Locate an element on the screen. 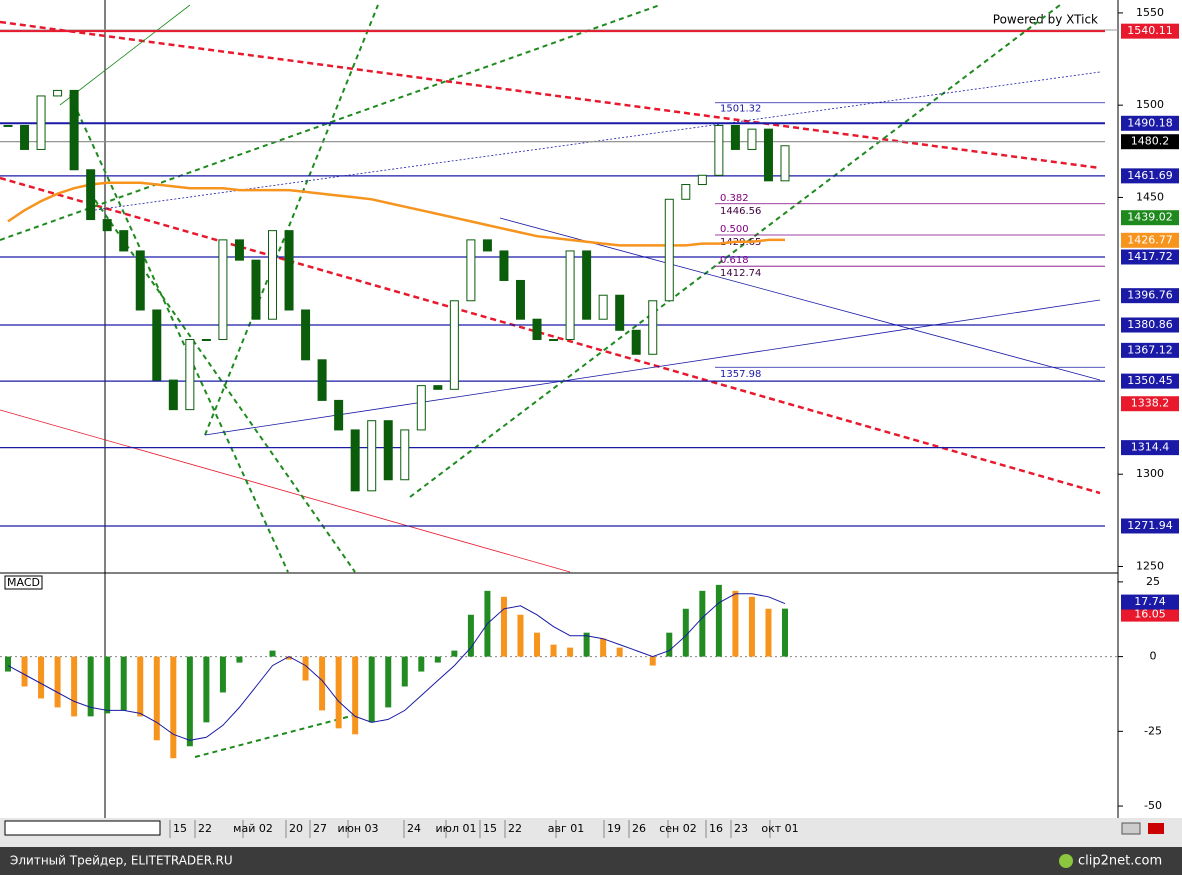 The image size is (1182, 875). level-label: 1439.02 is located at coordinates (1150, 217).